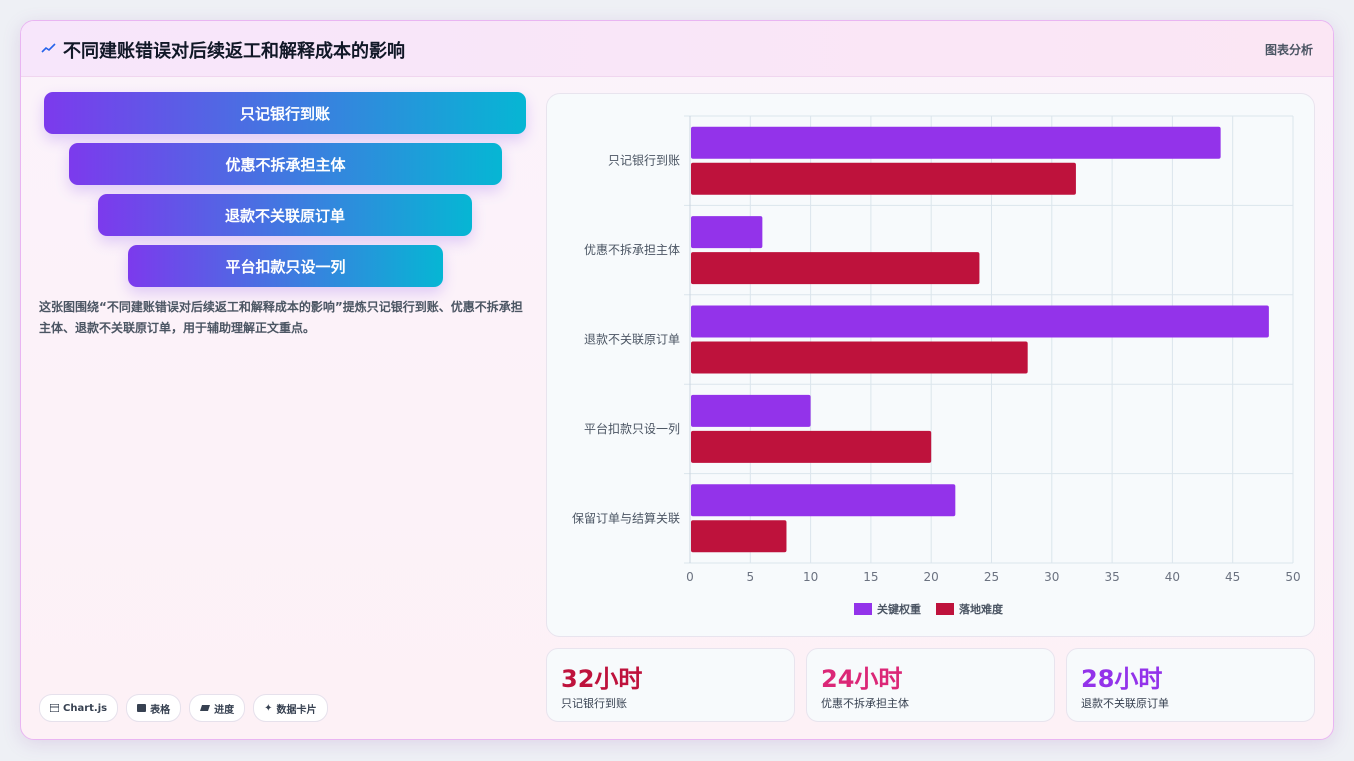 The width and height of the screenshot is (1354, 761). I want to click on y-category-label: 优惠不拆承担主体, so click(632, 249).